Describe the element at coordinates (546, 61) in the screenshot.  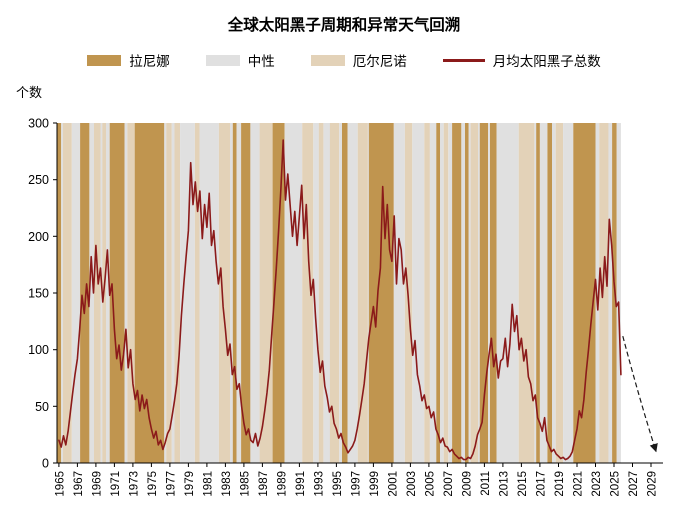
I see `legend-label-sunspot-series: 月均太阳黑子总数` at that location.